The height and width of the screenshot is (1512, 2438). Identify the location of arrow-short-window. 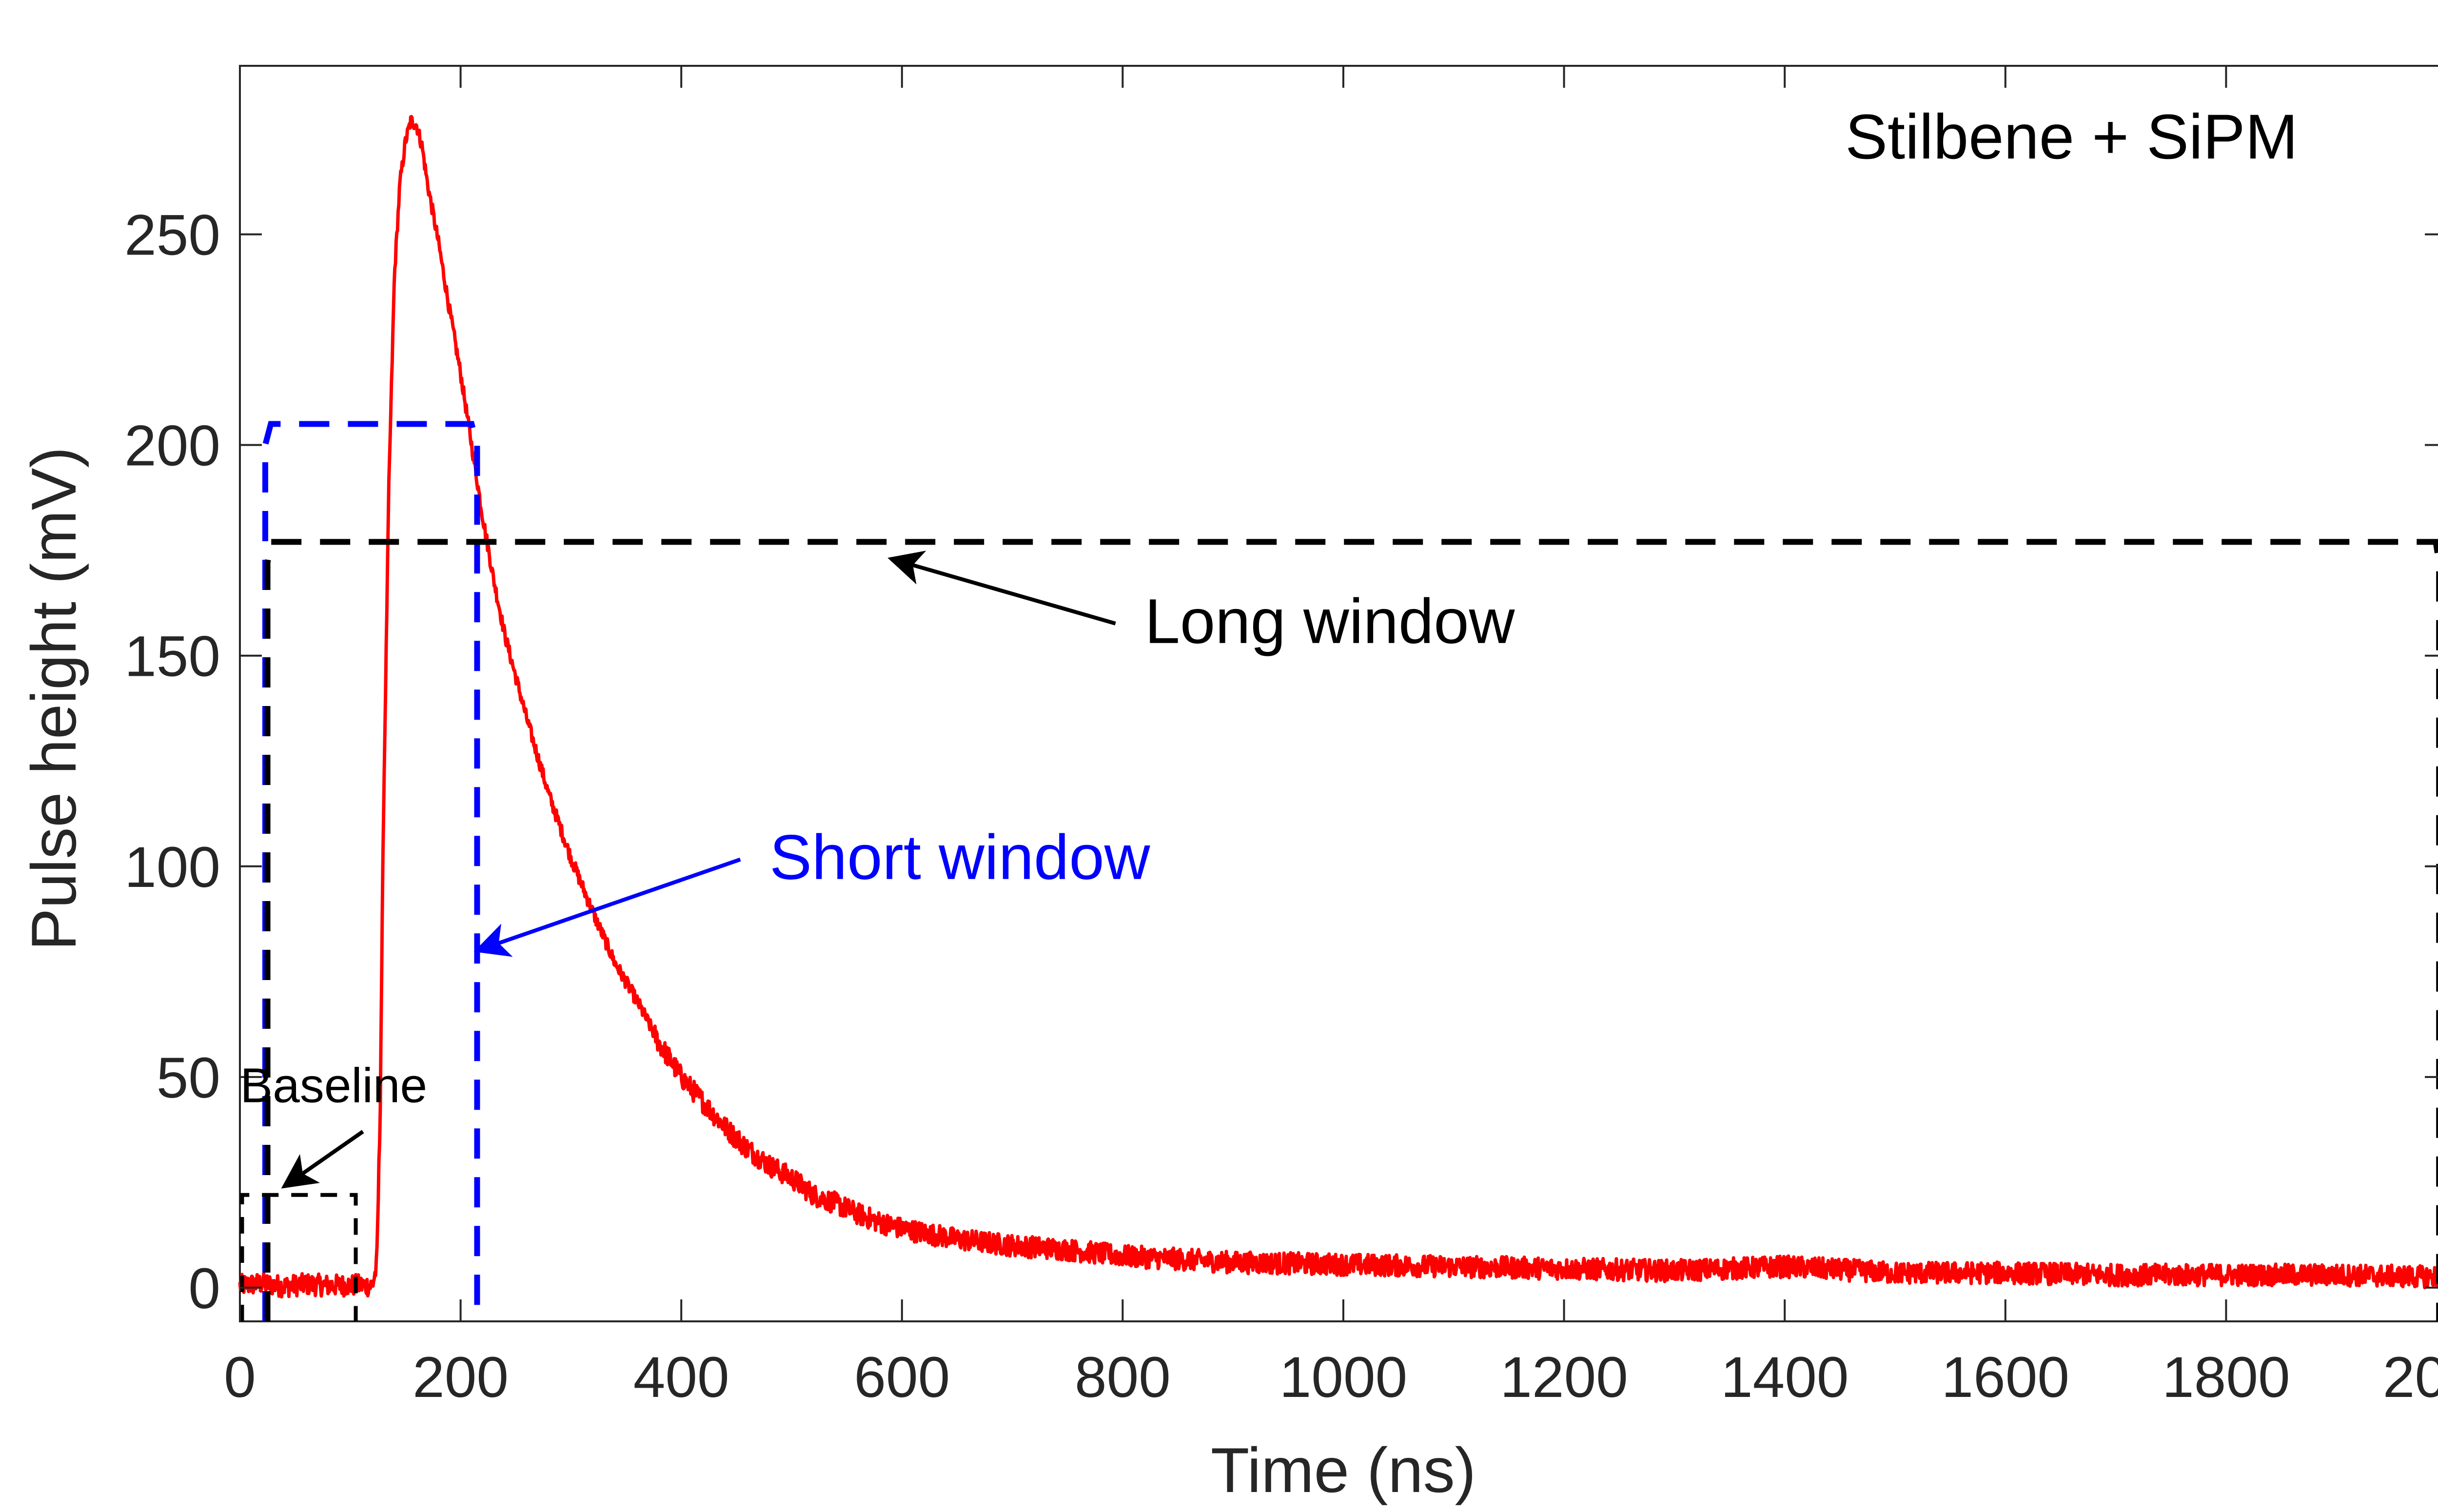
(607, 907).